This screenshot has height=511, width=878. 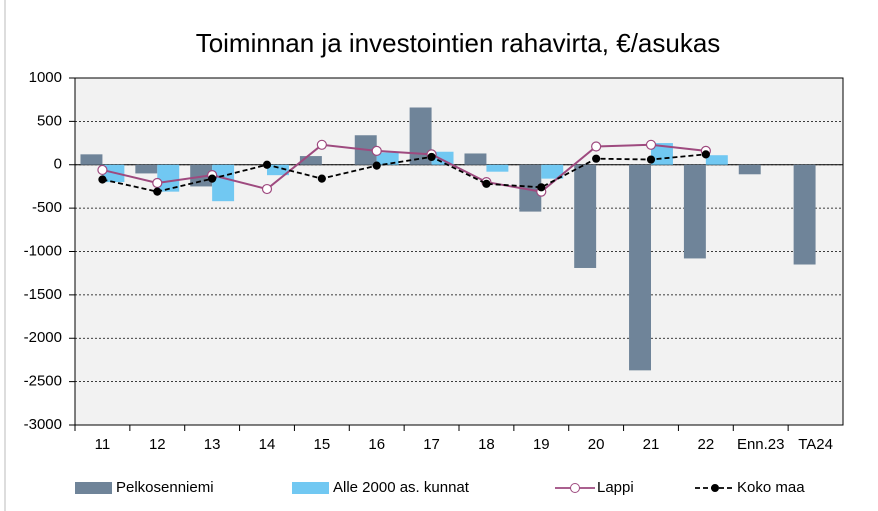 I want to click on x-tick-label: 19, so click(x=541, y=444).